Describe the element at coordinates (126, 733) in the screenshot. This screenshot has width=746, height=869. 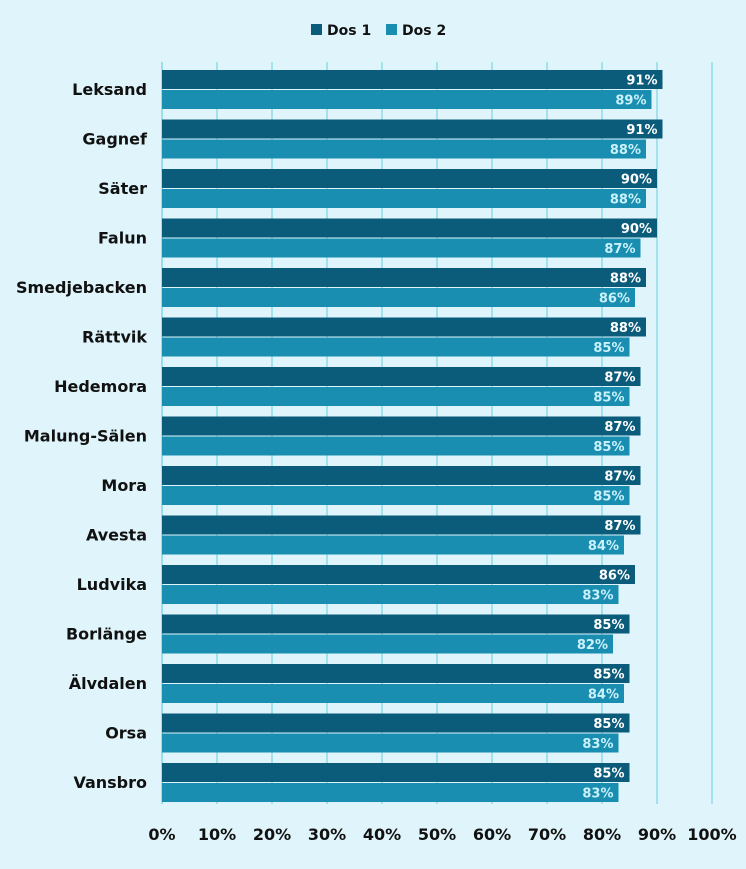
I see `category-label: Orsa` at that location.